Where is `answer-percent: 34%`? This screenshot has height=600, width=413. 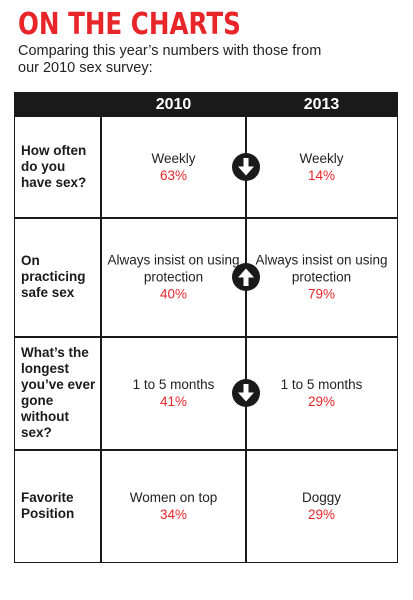
answer-percent: 34% is located at coordinates (173, 514).